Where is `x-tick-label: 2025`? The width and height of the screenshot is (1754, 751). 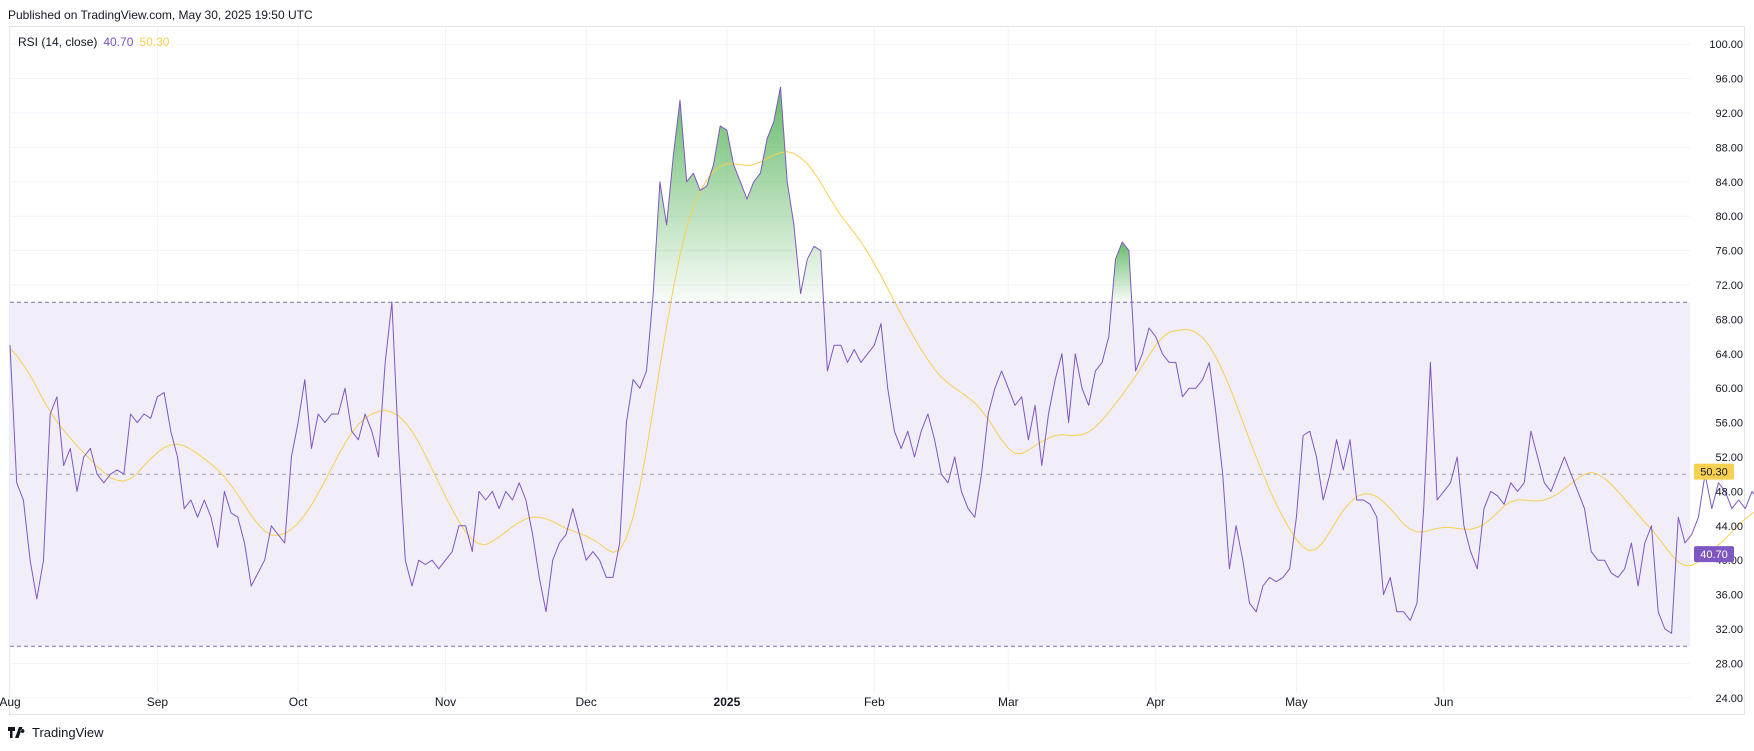 x-tick-label: 2025 is located at coordinates (727, 702).